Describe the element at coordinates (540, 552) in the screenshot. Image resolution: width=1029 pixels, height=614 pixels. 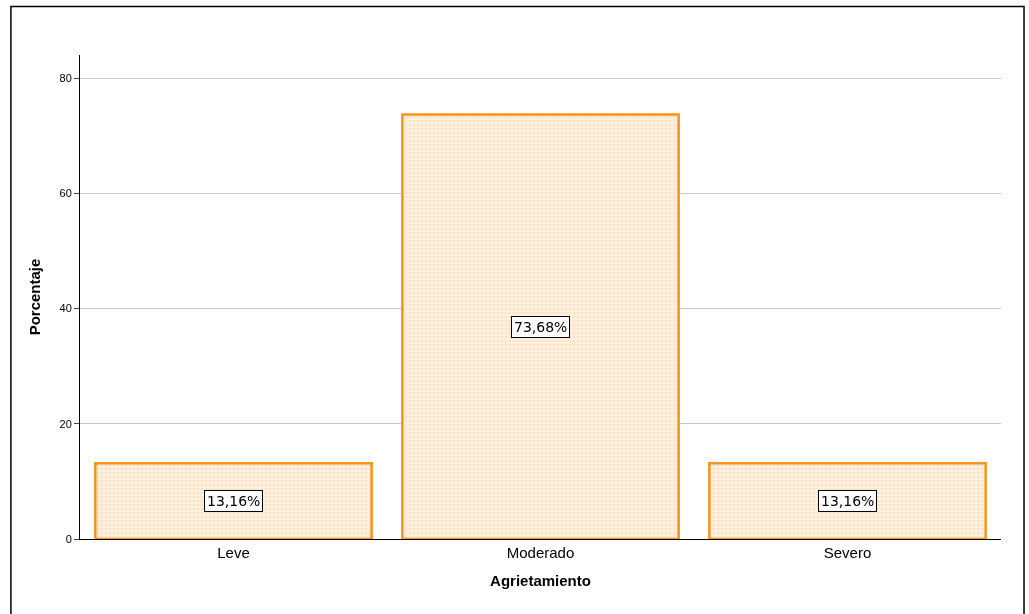
I see `x-tick-label: Moderado` at that location.